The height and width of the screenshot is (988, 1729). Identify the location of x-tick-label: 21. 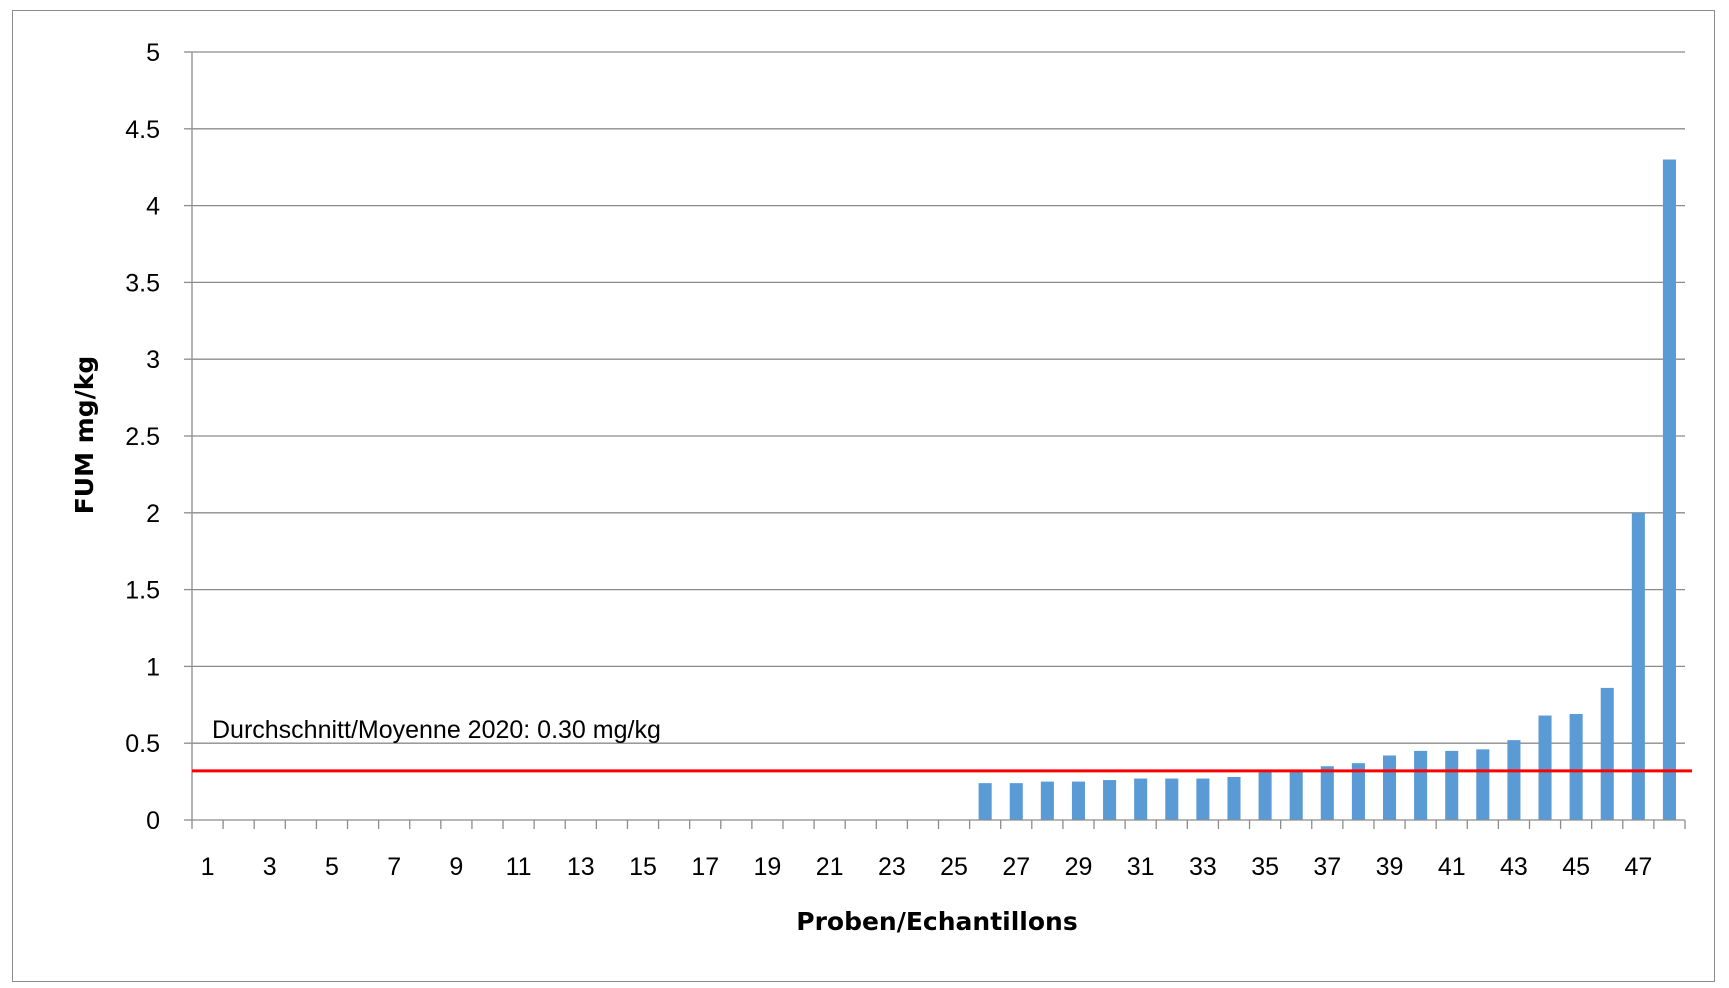
(830, 867).